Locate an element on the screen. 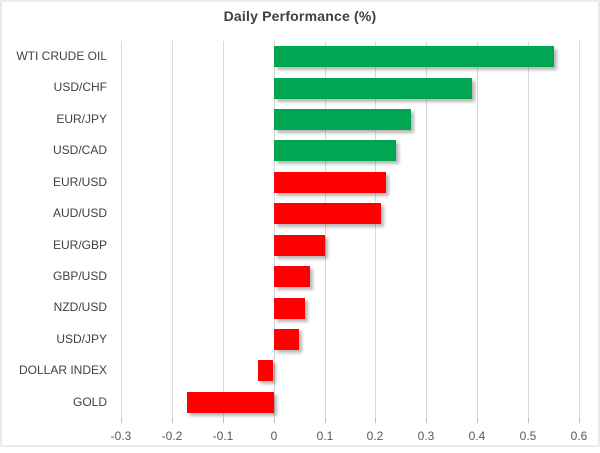  bar-aud-usd is located at coordinates (327, 214).